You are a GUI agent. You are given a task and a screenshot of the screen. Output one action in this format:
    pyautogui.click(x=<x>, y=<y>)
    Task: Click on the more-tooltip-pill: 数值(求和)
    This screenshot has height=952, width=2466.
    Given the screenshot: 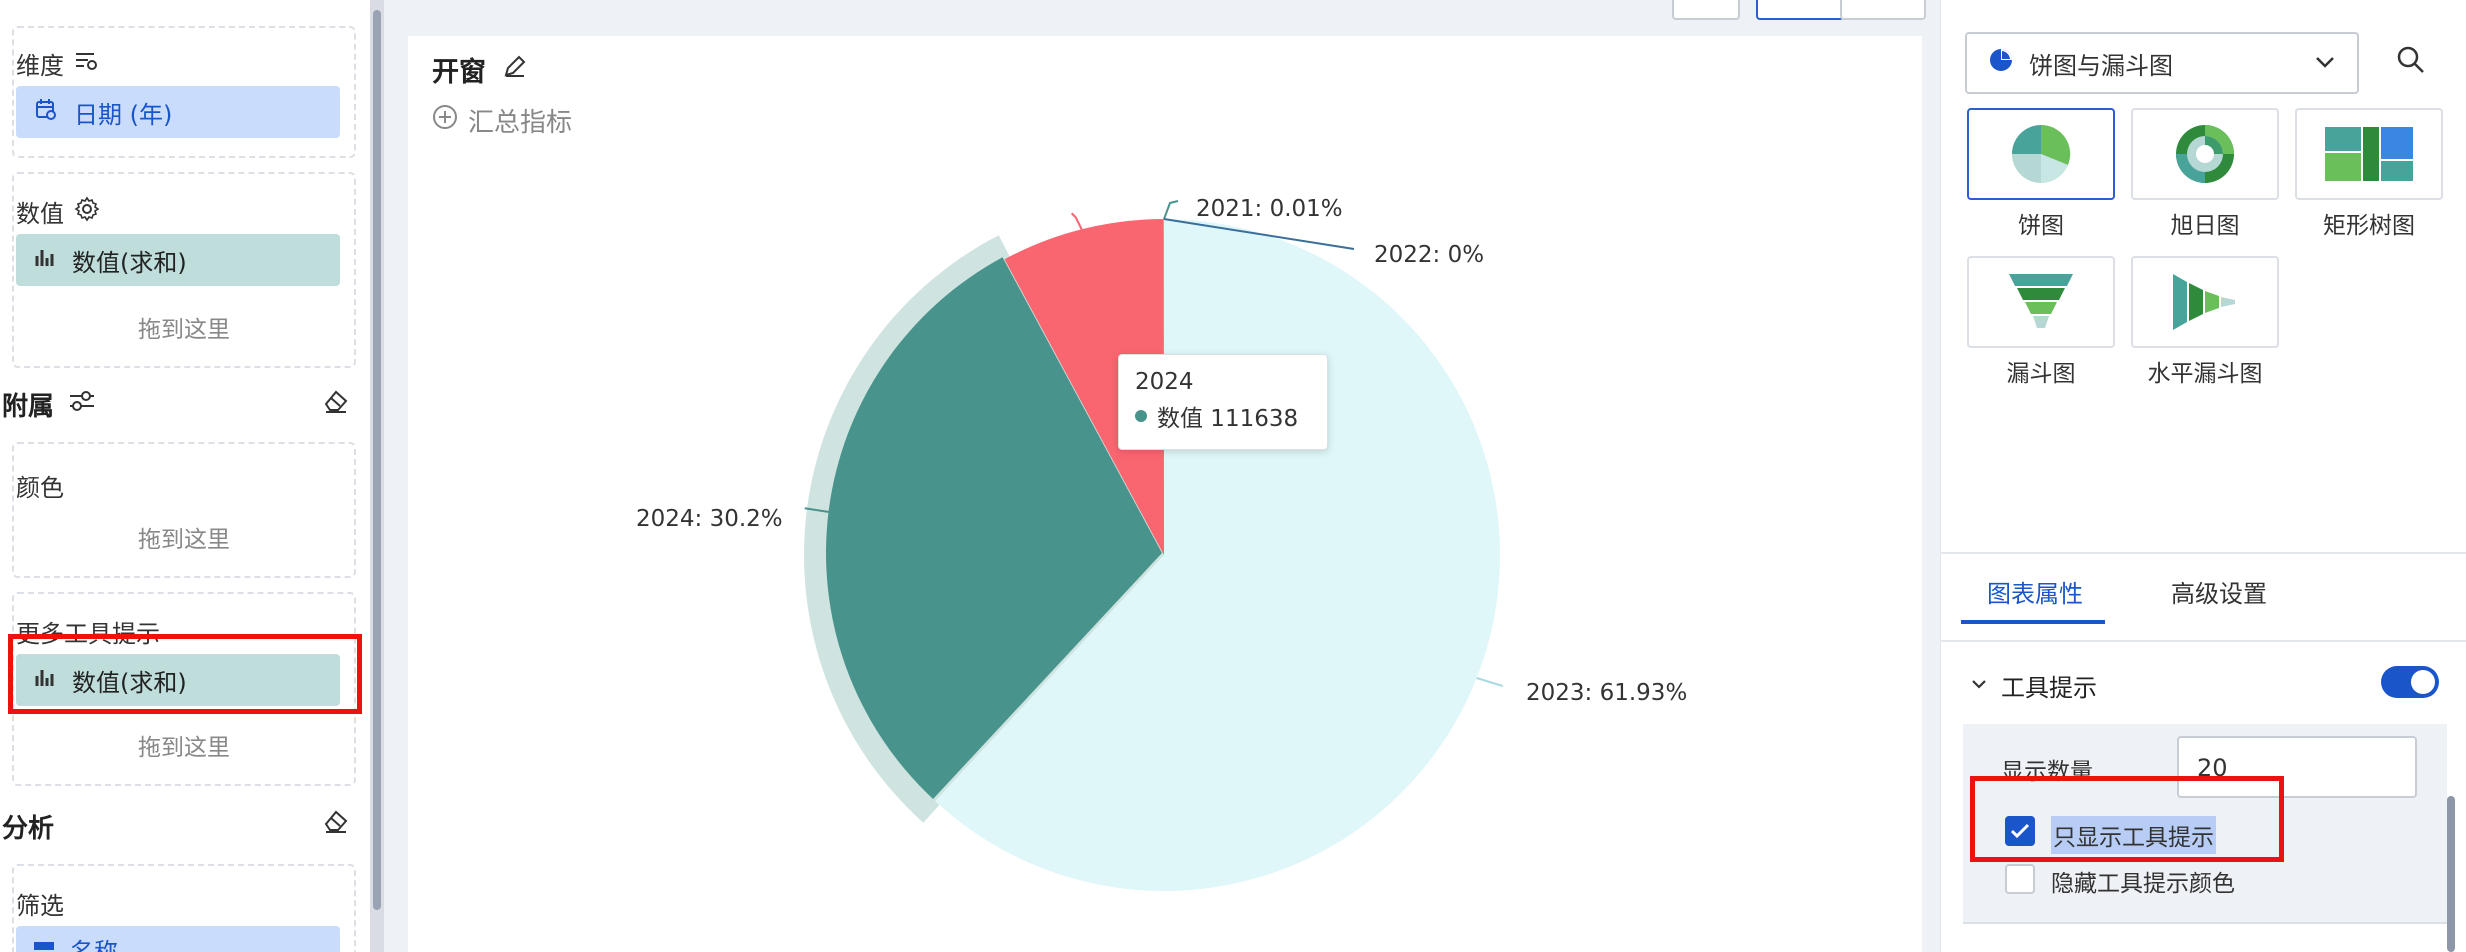 What is the action you would take?
    pyautogui.click(x=178, y=680)
    